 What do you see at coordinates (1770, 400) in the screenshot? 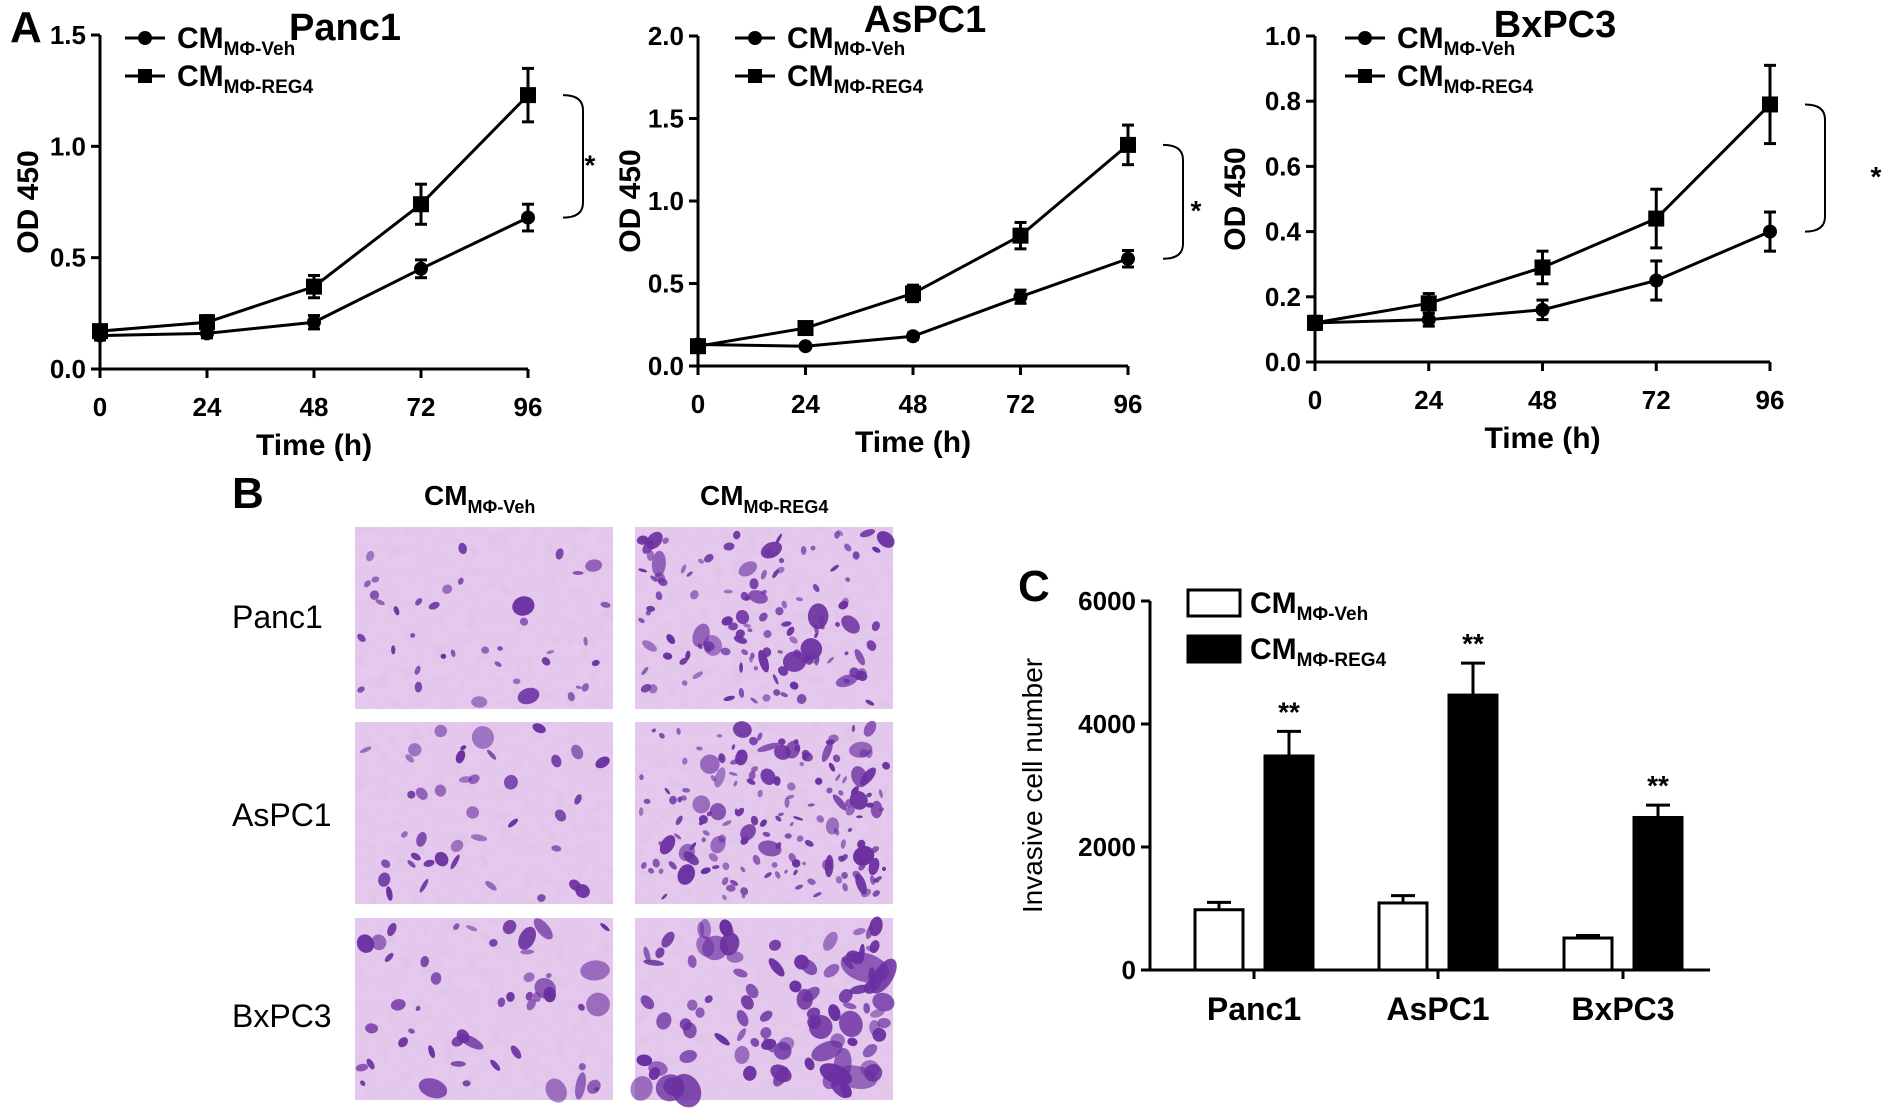
I see `x-tick-label: 96` at bounding box center [1770, 400].